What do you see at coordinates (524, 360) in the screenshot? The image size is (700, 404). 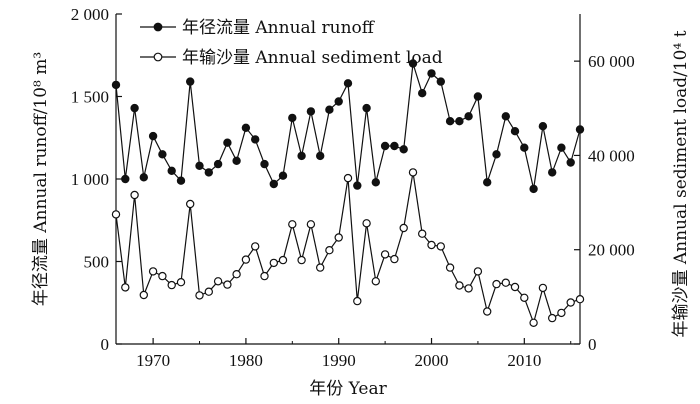 I see `x-tick-label: 2010` at bounding box center [524, 360].